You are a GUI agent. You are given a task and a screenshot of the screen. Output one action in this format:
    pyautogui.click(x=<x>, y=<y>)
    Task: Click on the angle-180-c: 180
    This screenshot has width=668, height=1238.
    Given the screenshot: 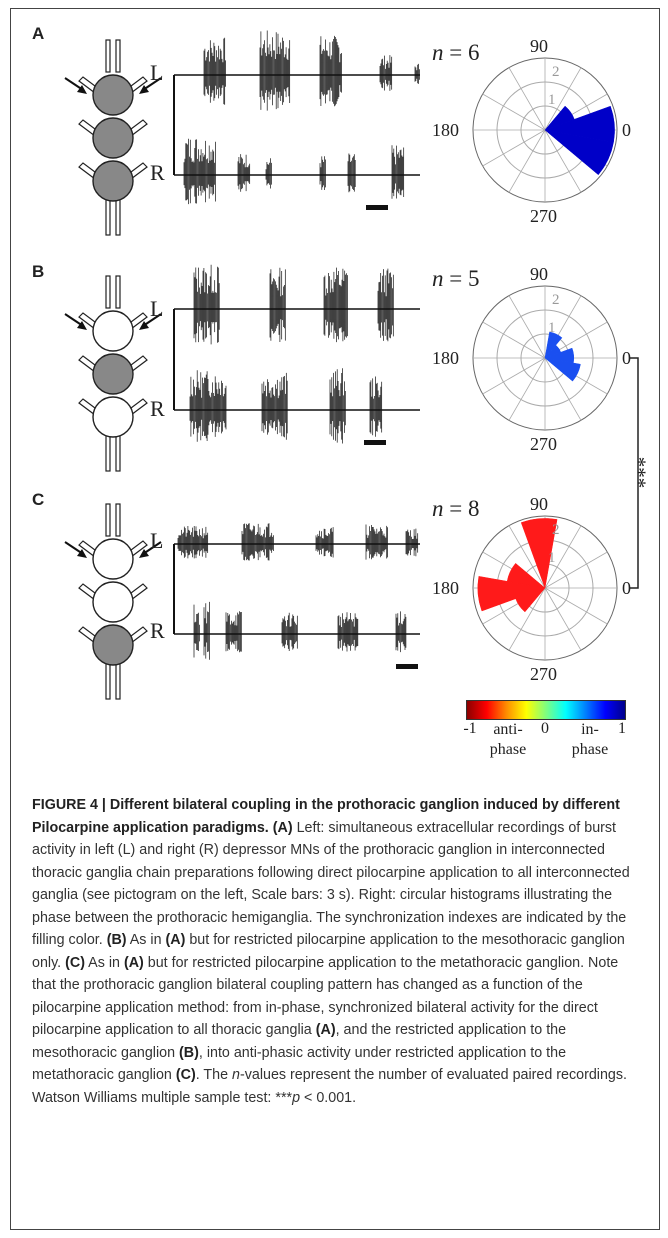 What is the action you would take?
    pyautogui.click(x=445, y=588)
    